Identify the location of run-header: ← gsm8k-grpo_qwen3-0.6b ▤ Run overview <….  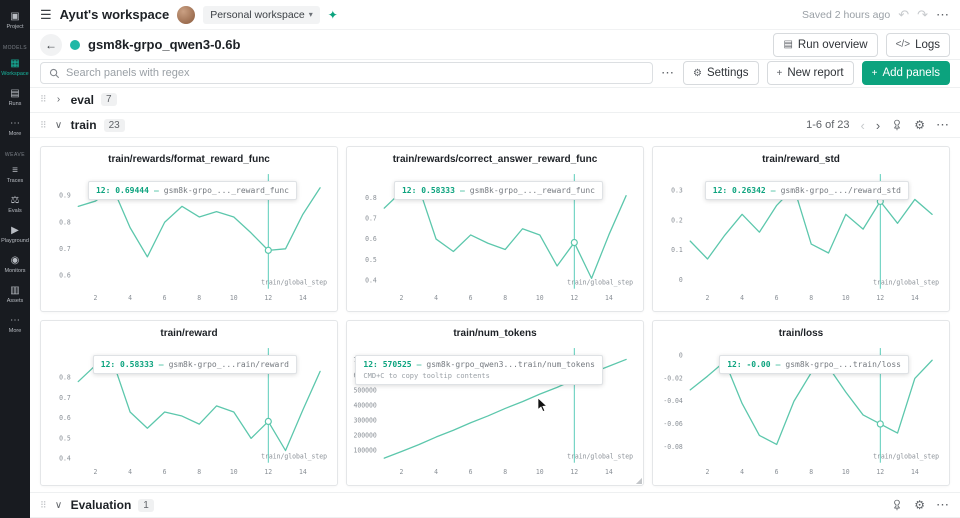
(495, 45).